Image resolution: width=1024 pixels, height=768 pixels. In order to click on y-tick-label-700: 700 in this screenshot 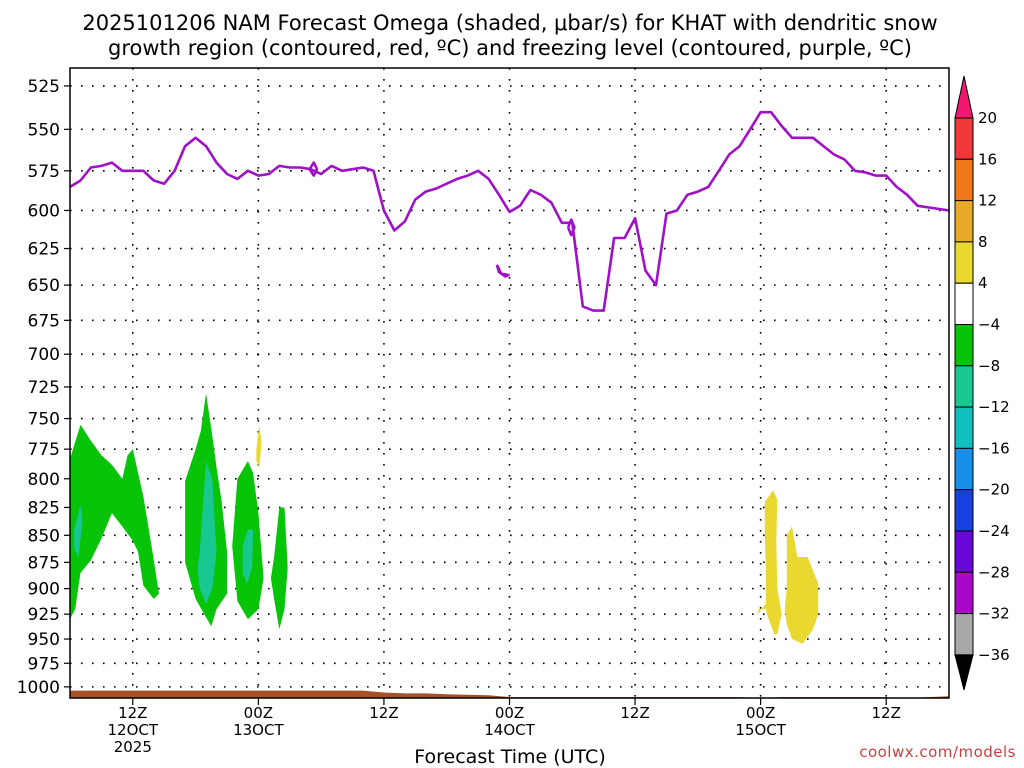, I will do `click(44, 355)`.